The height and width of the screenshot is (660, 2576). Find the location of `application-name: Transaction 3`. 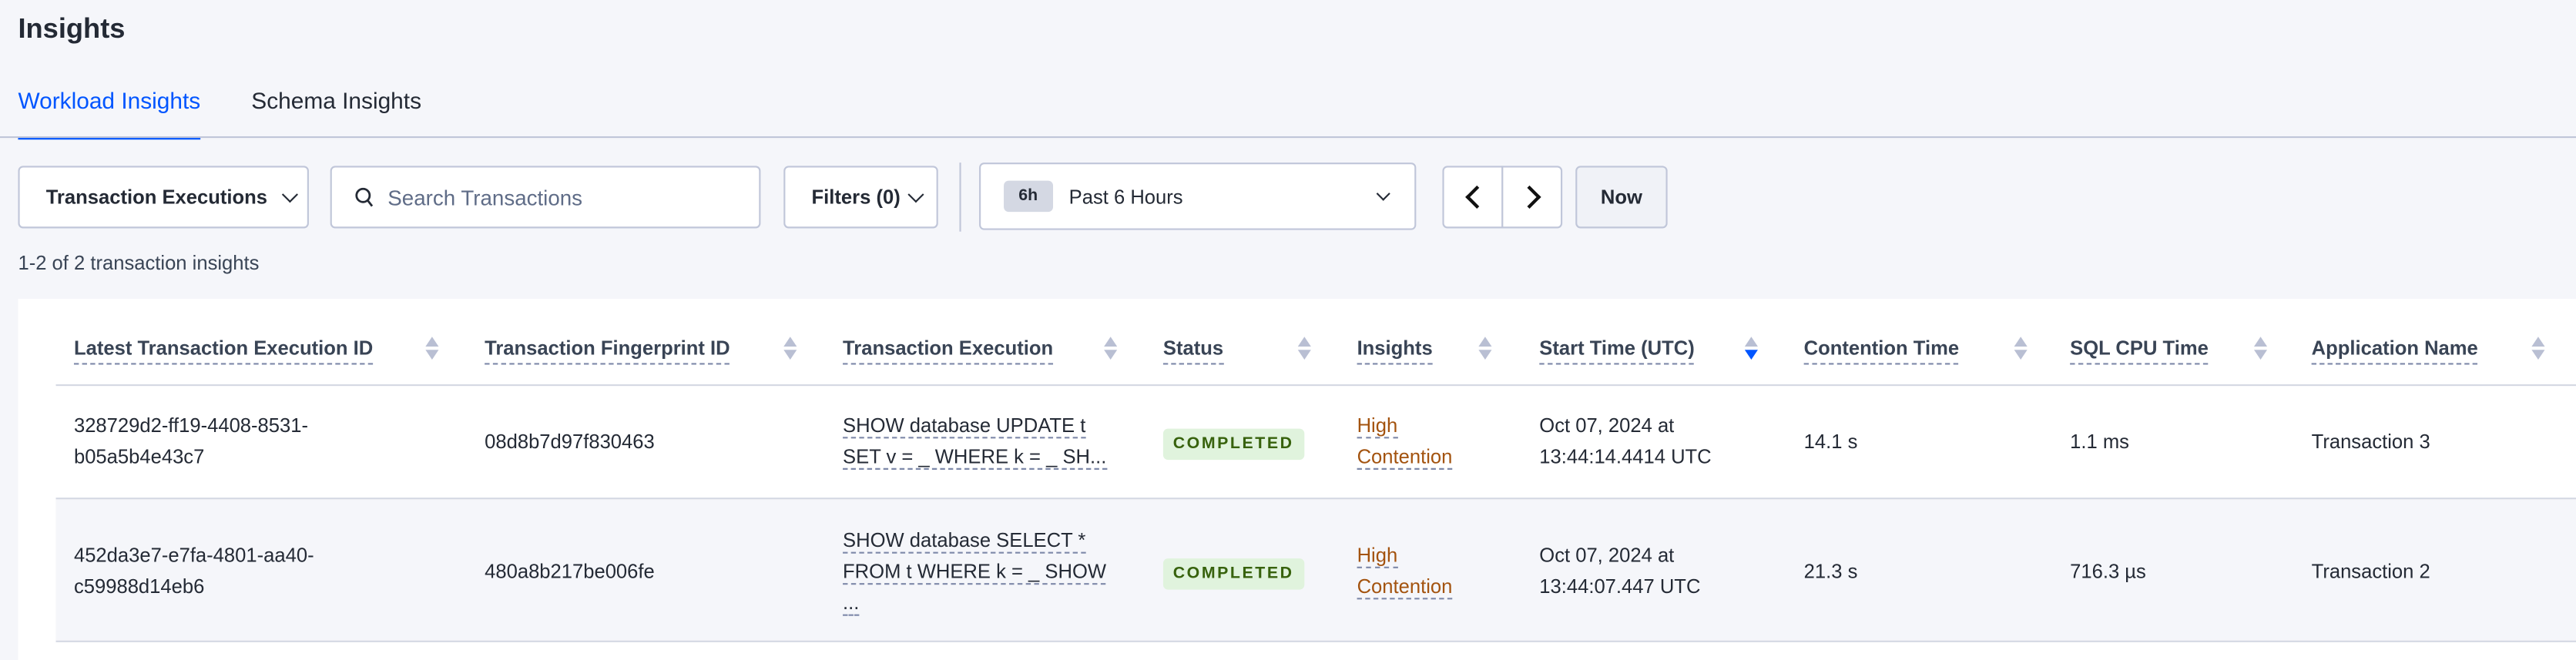

application-name: Transaction 3 is located at coordinates (2370, 442).